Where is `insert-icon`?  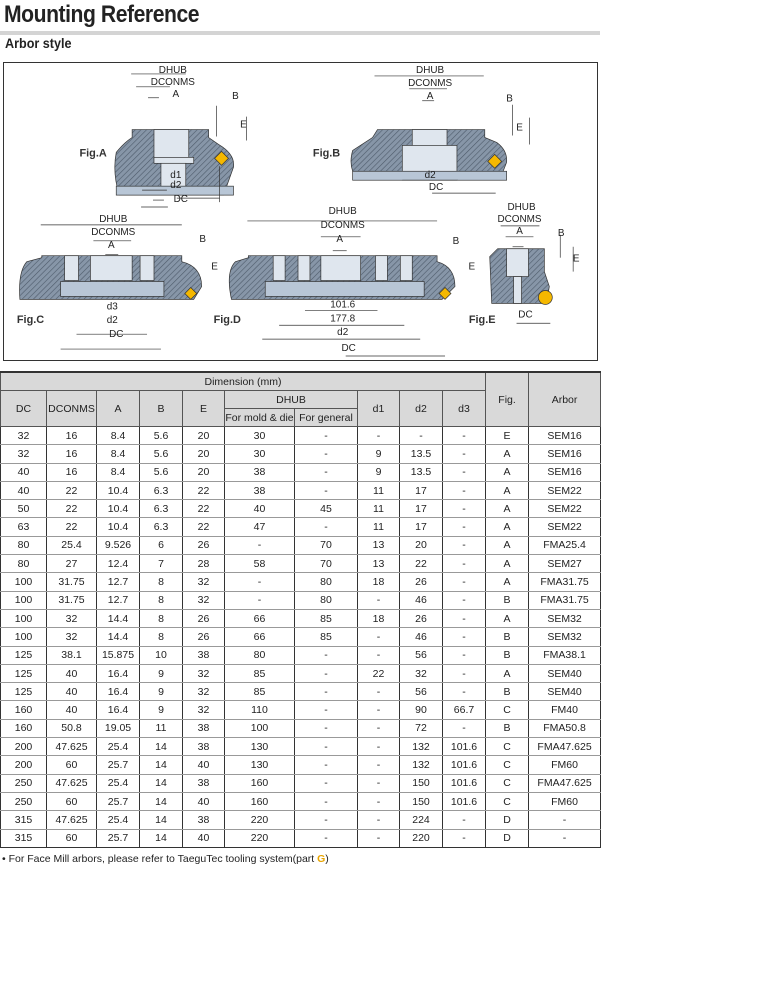 insert-icon is located at coordinates (545, 297).